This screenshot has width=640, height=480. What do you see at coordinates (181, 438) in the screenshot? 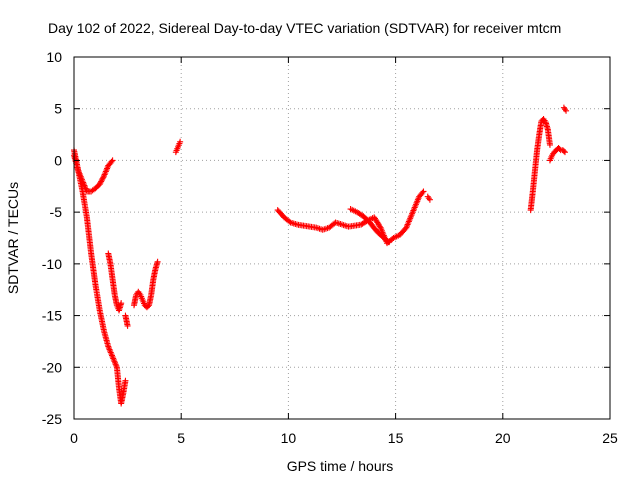
I see `x-tick-label: 5` at bounding box center [181, 438].